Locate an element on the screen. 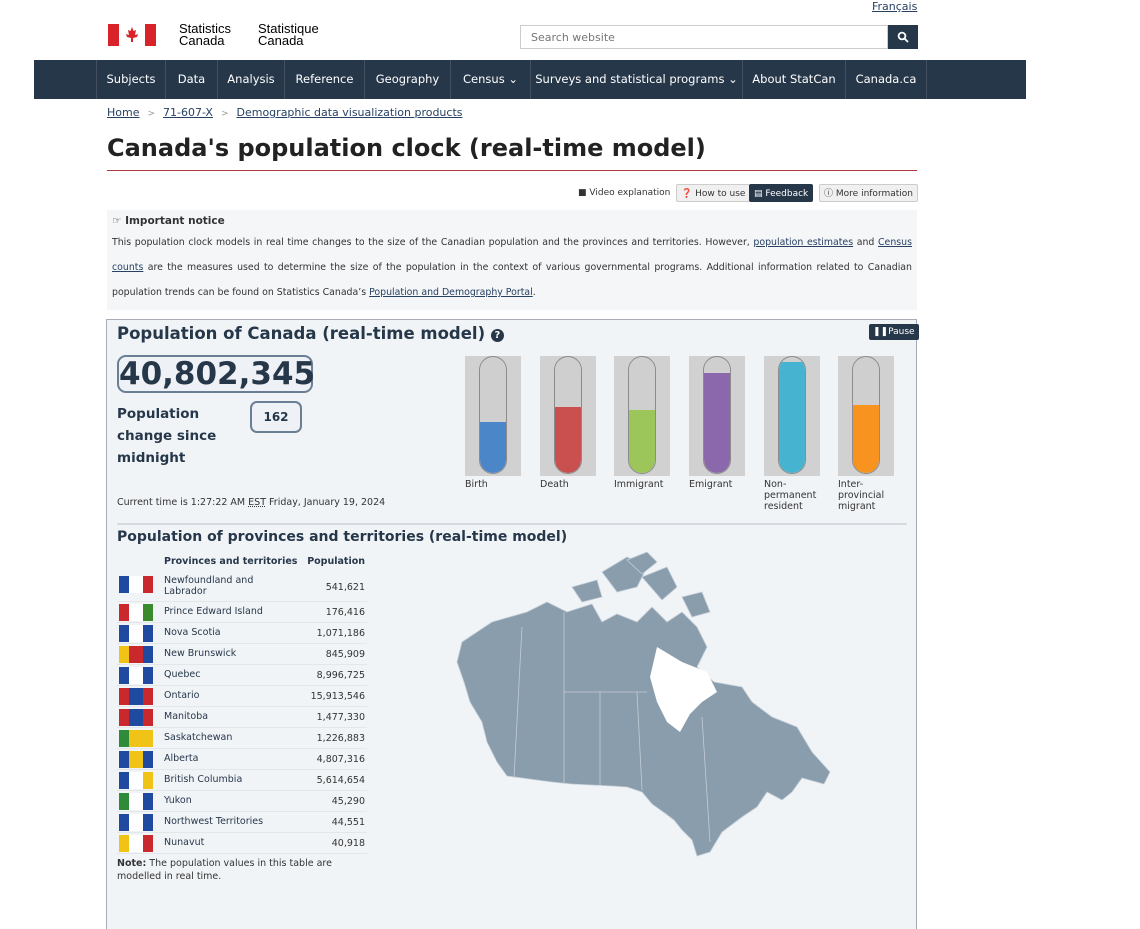 Image resolution: width=1140 pixels, height=929 pixels. feedback-button: ▤ Feedback is located at coordinates (781, 193).